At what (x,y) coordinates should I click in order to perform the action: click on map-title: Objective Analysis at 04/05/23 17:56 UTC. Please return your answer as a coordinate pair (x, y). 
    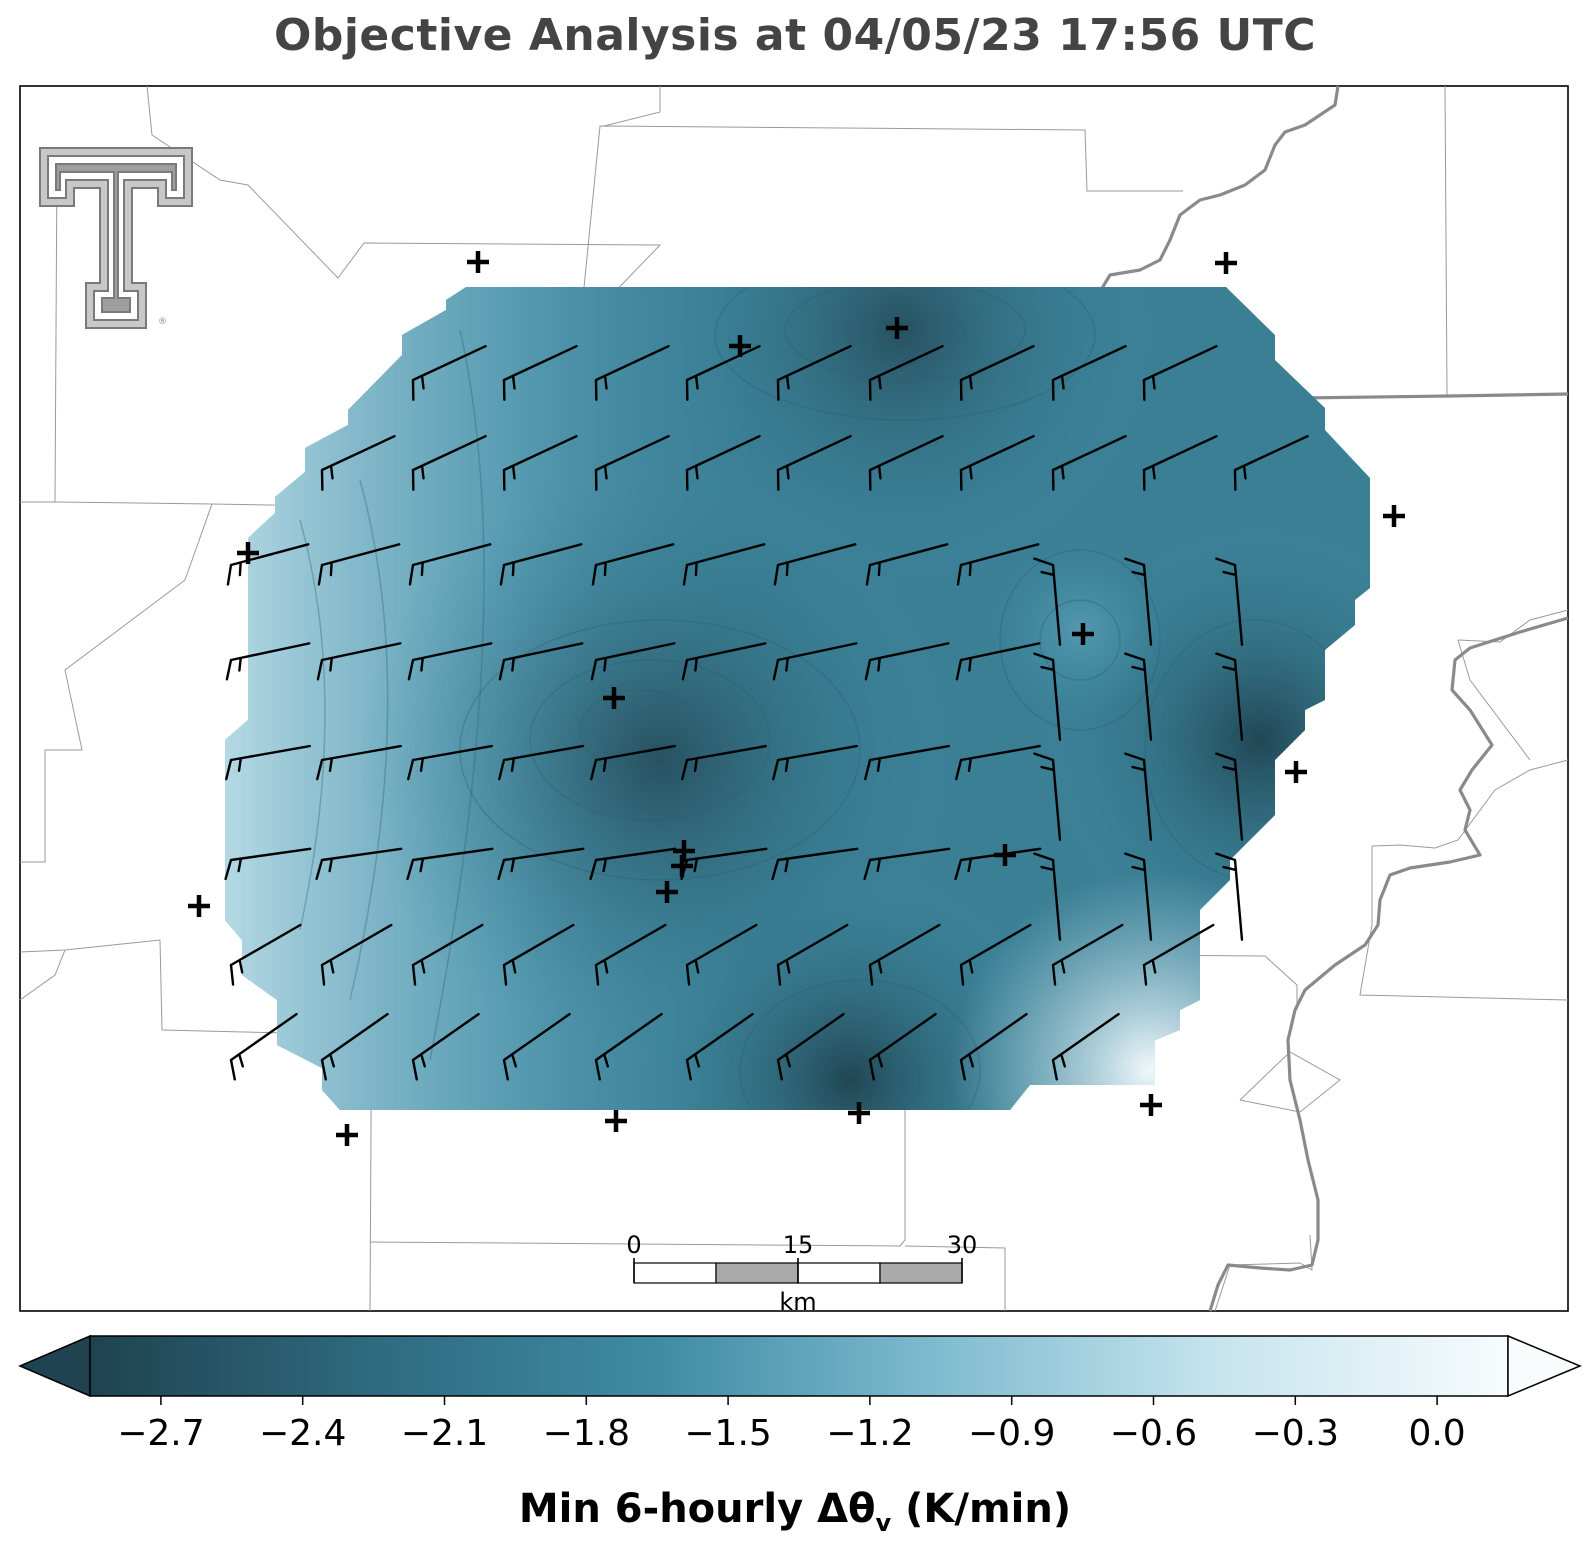
    Looking at the image, I should click on (795, 35).